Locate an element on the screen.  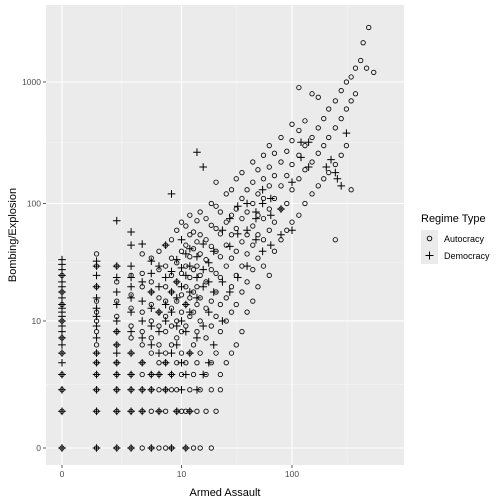
legend-label-democracy: Democracy is located at coordinates (467, 256).